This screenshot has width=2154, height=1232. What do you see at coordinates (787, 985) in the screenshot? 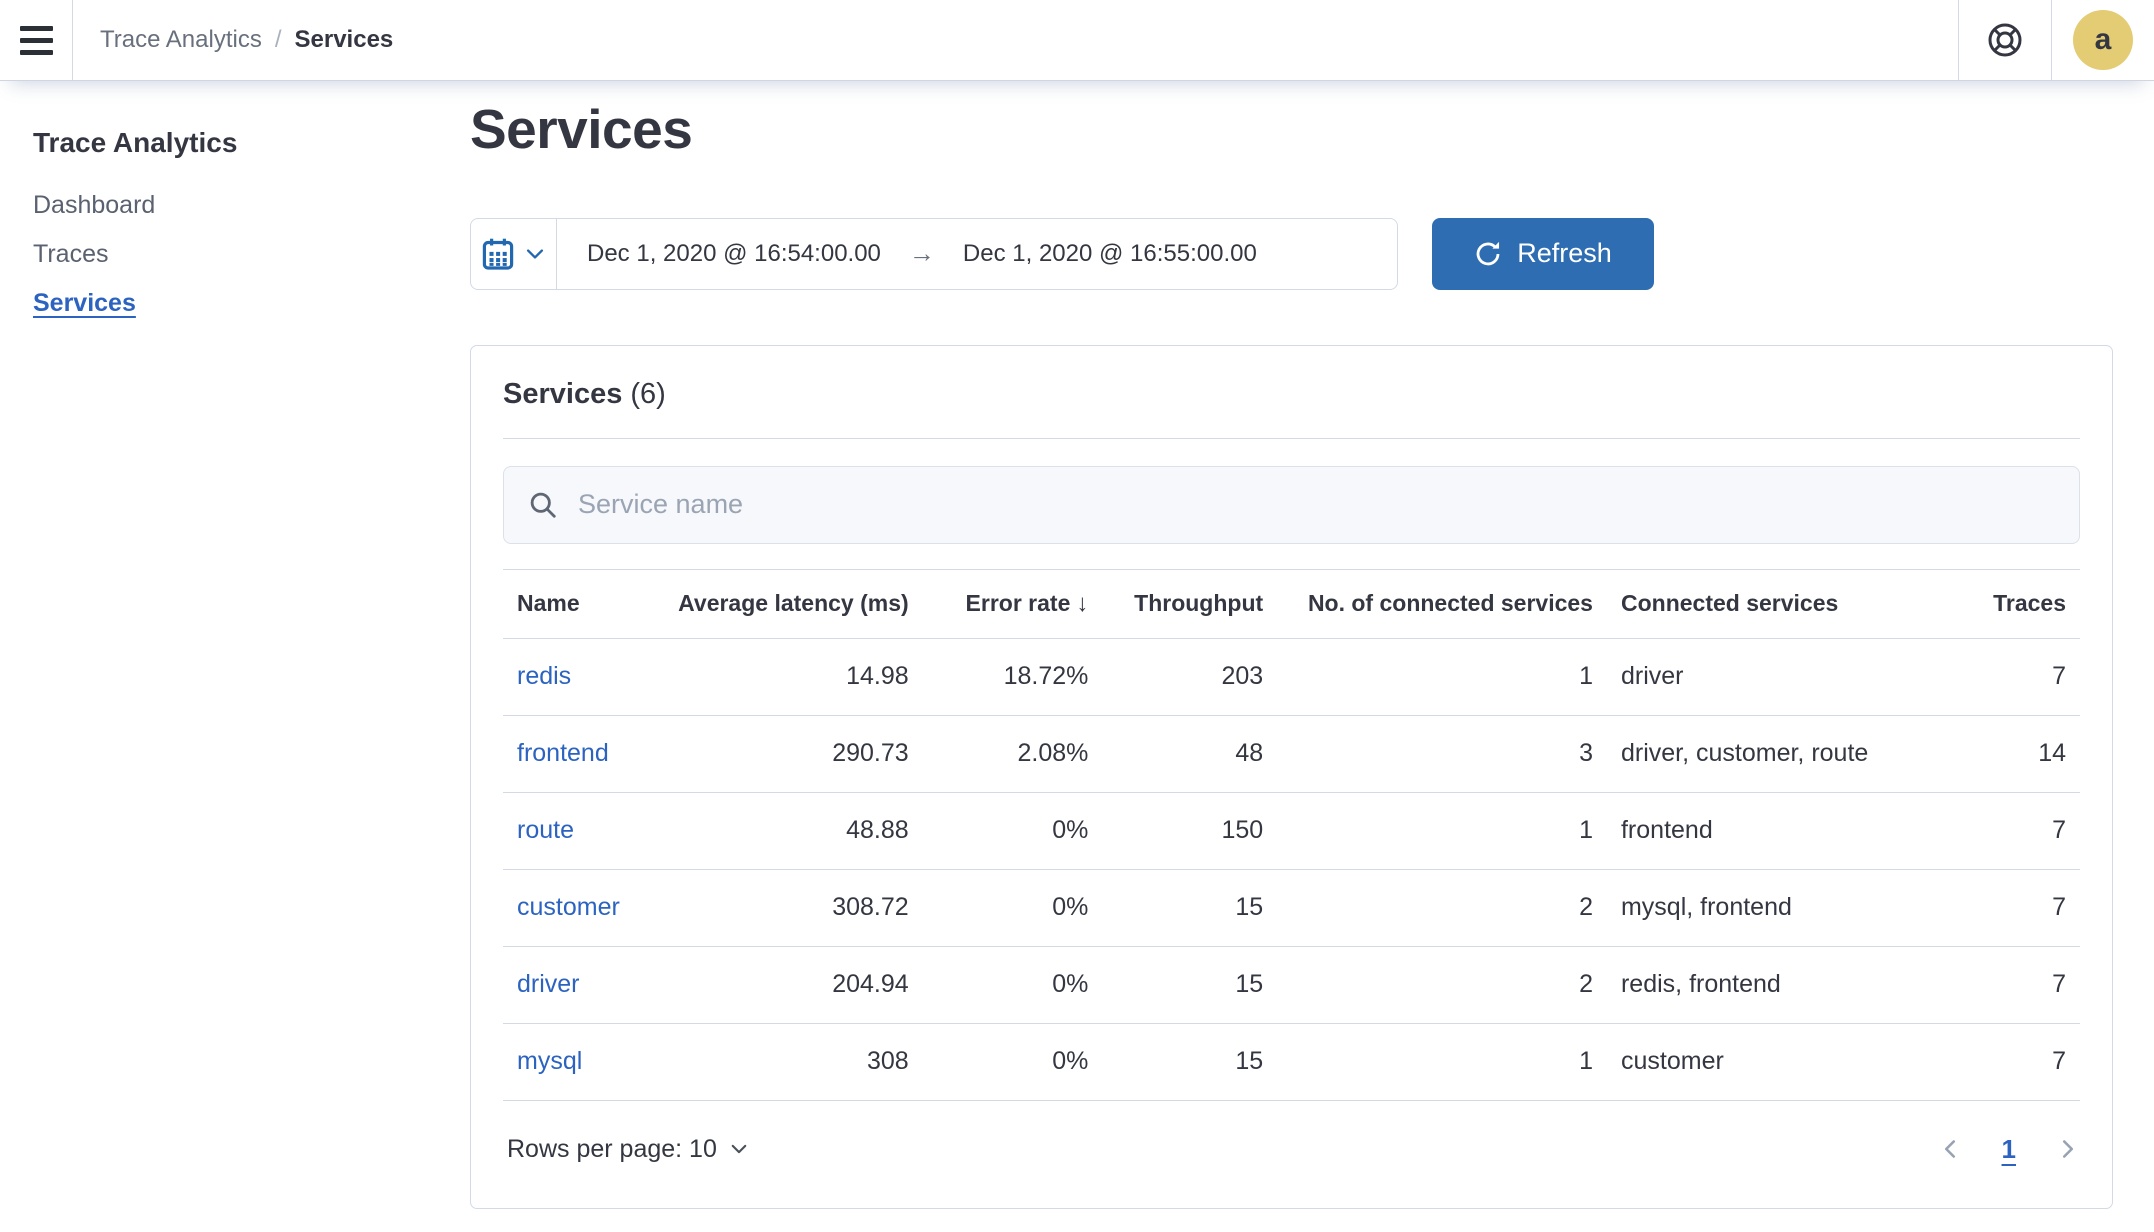
I see `cell-avg-latency: 204.94` at bounding box center [787, 985].